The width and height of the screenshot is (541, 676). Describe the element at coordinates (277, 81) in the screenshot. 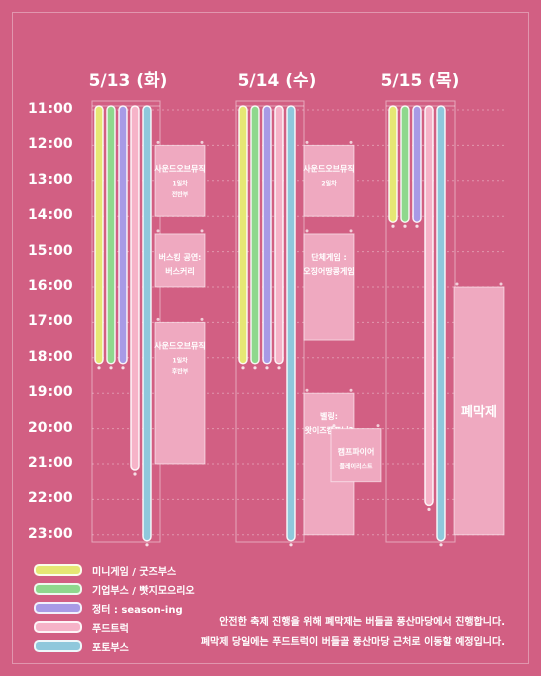

I see `day-title-2: 5/14 (수)` at that location.